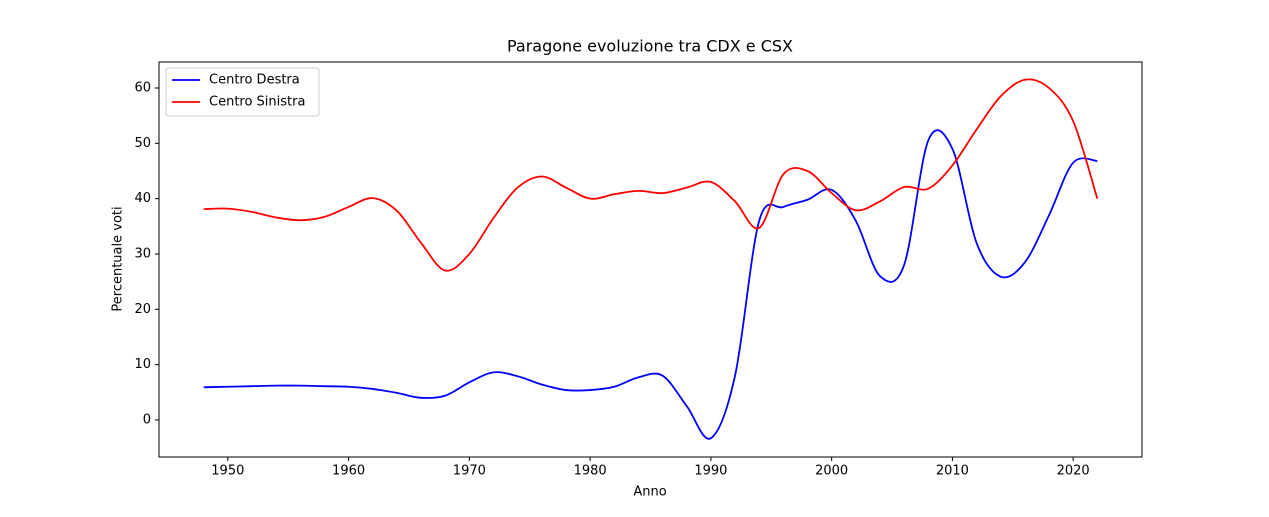 This screenshot has width=1269, height=517. Describe the element at coordinates (590, 471) in the screenshot. I see `x-tick-label: 1980` at that location.